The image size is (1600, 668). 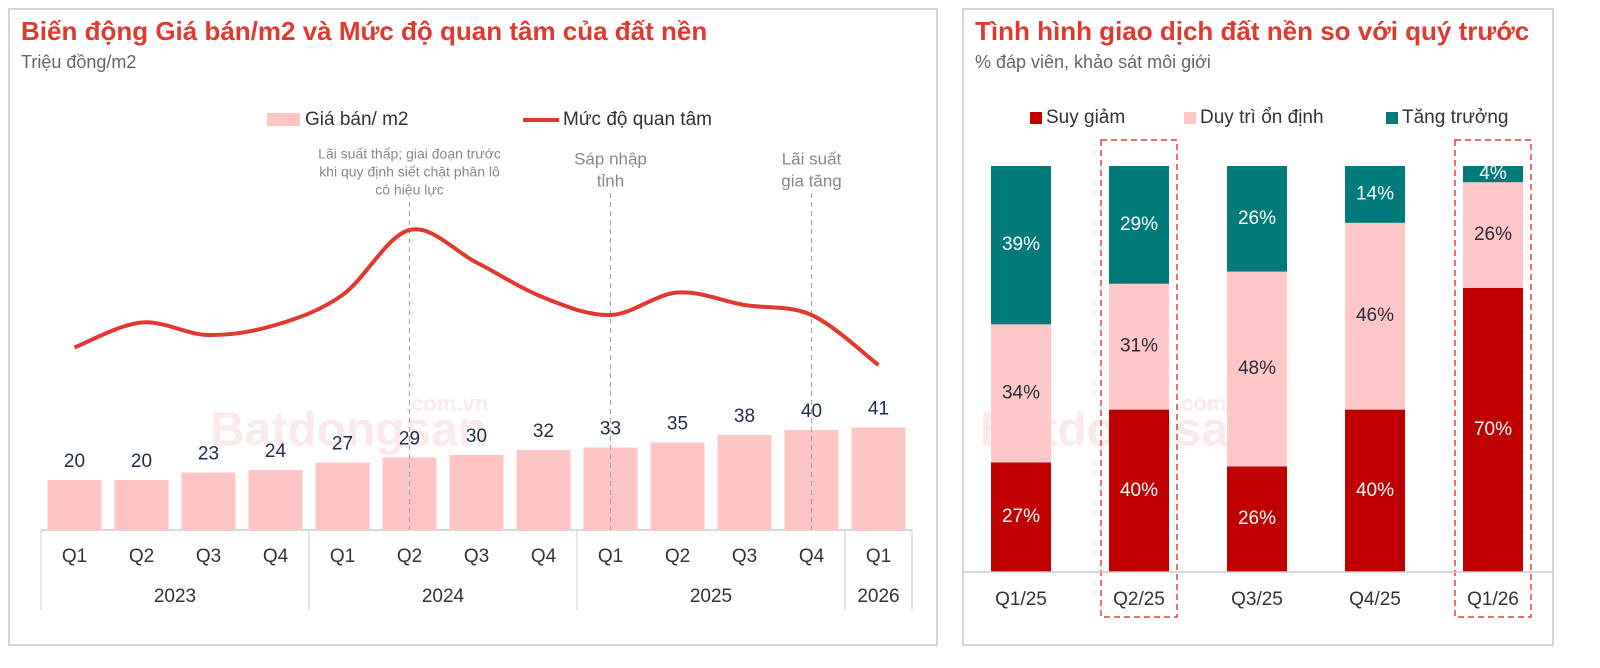 I want to click on data-label: 46%, so click(x=1375, y=315).